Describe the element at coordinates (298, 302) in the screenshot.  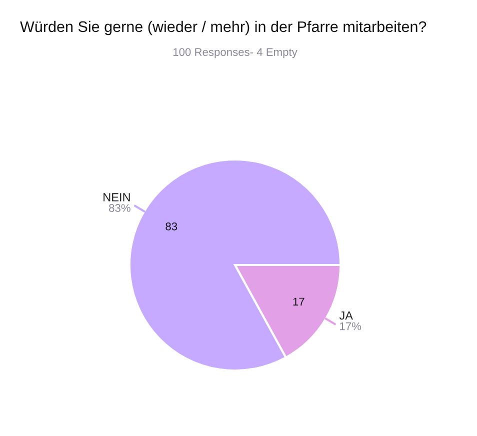
I see `data-label: 17` at that location.